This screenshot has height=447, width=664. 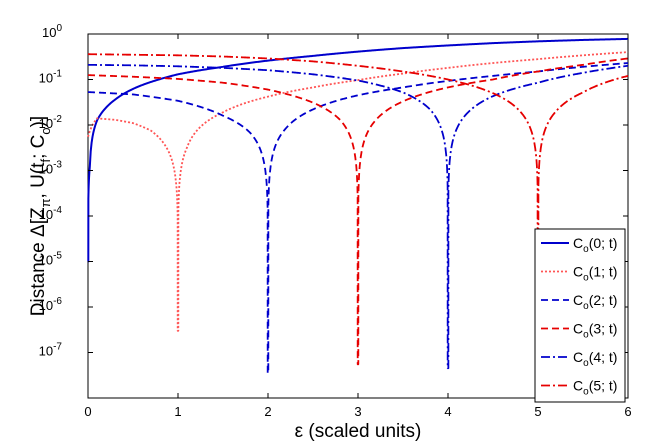 I want to click on y-tick-label: 10⁻⁴, so click(x=51, y=213).